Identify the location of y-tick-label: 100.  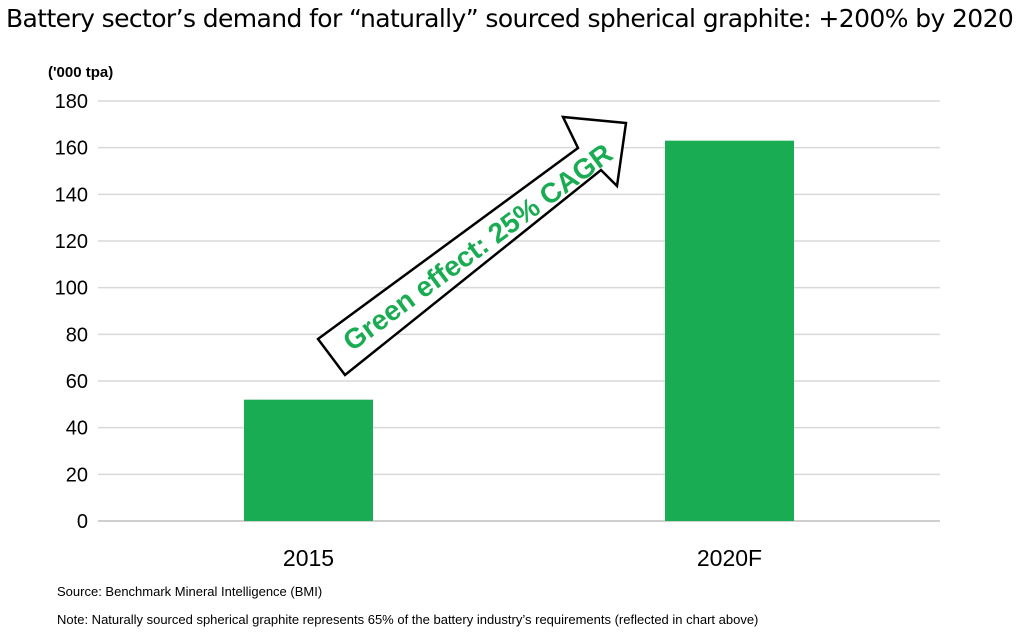
(71, 289).